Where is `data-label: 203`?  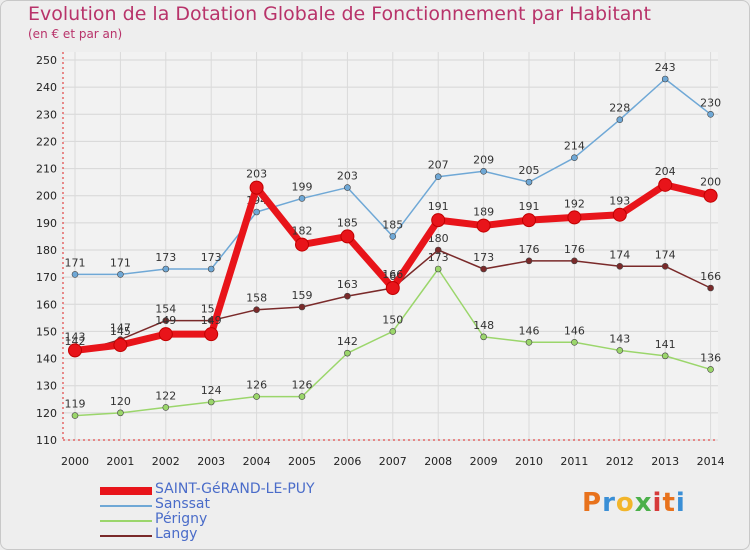
data-label: 203 is located at coordinates (347, 176).